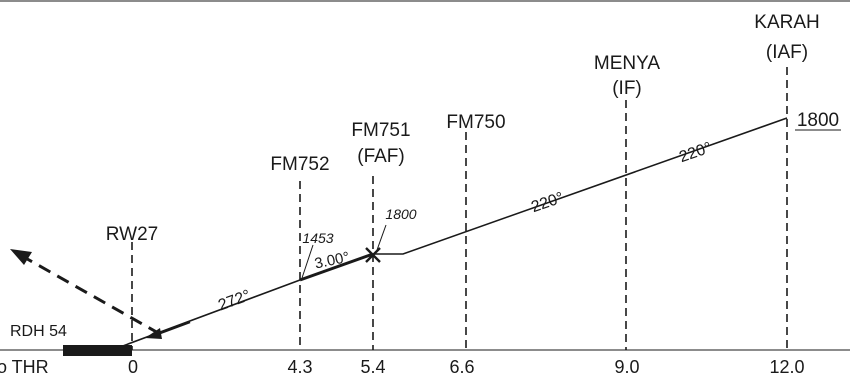  I want to click on glide-angle-leader, so click(307, 261).